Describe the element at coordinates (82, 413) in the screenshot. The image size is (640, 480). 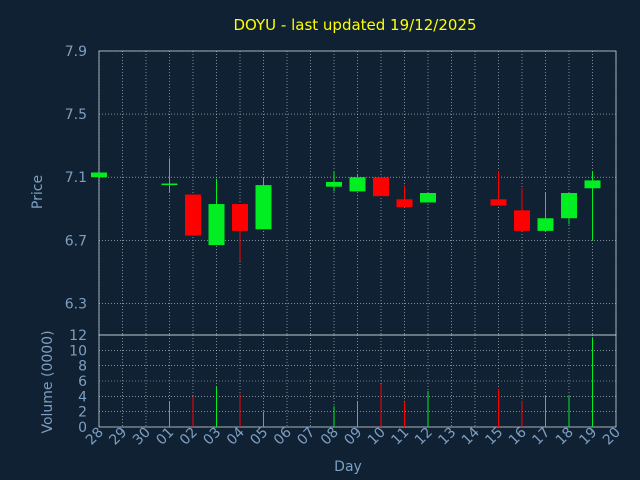
I see `volume-tick-label: 2` at that location.